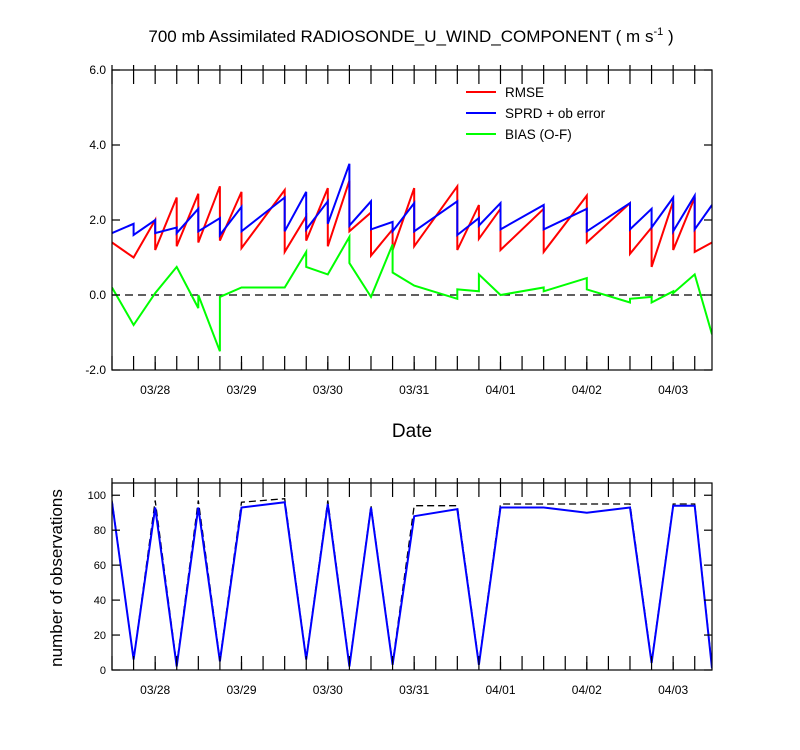 The height and width of the screenshot is (750, 800). What do you see at coordinates (56, 578) in the screenshot?
I see `bottom-chart-ylabel: number of observations` at bounding box center [56, 578].